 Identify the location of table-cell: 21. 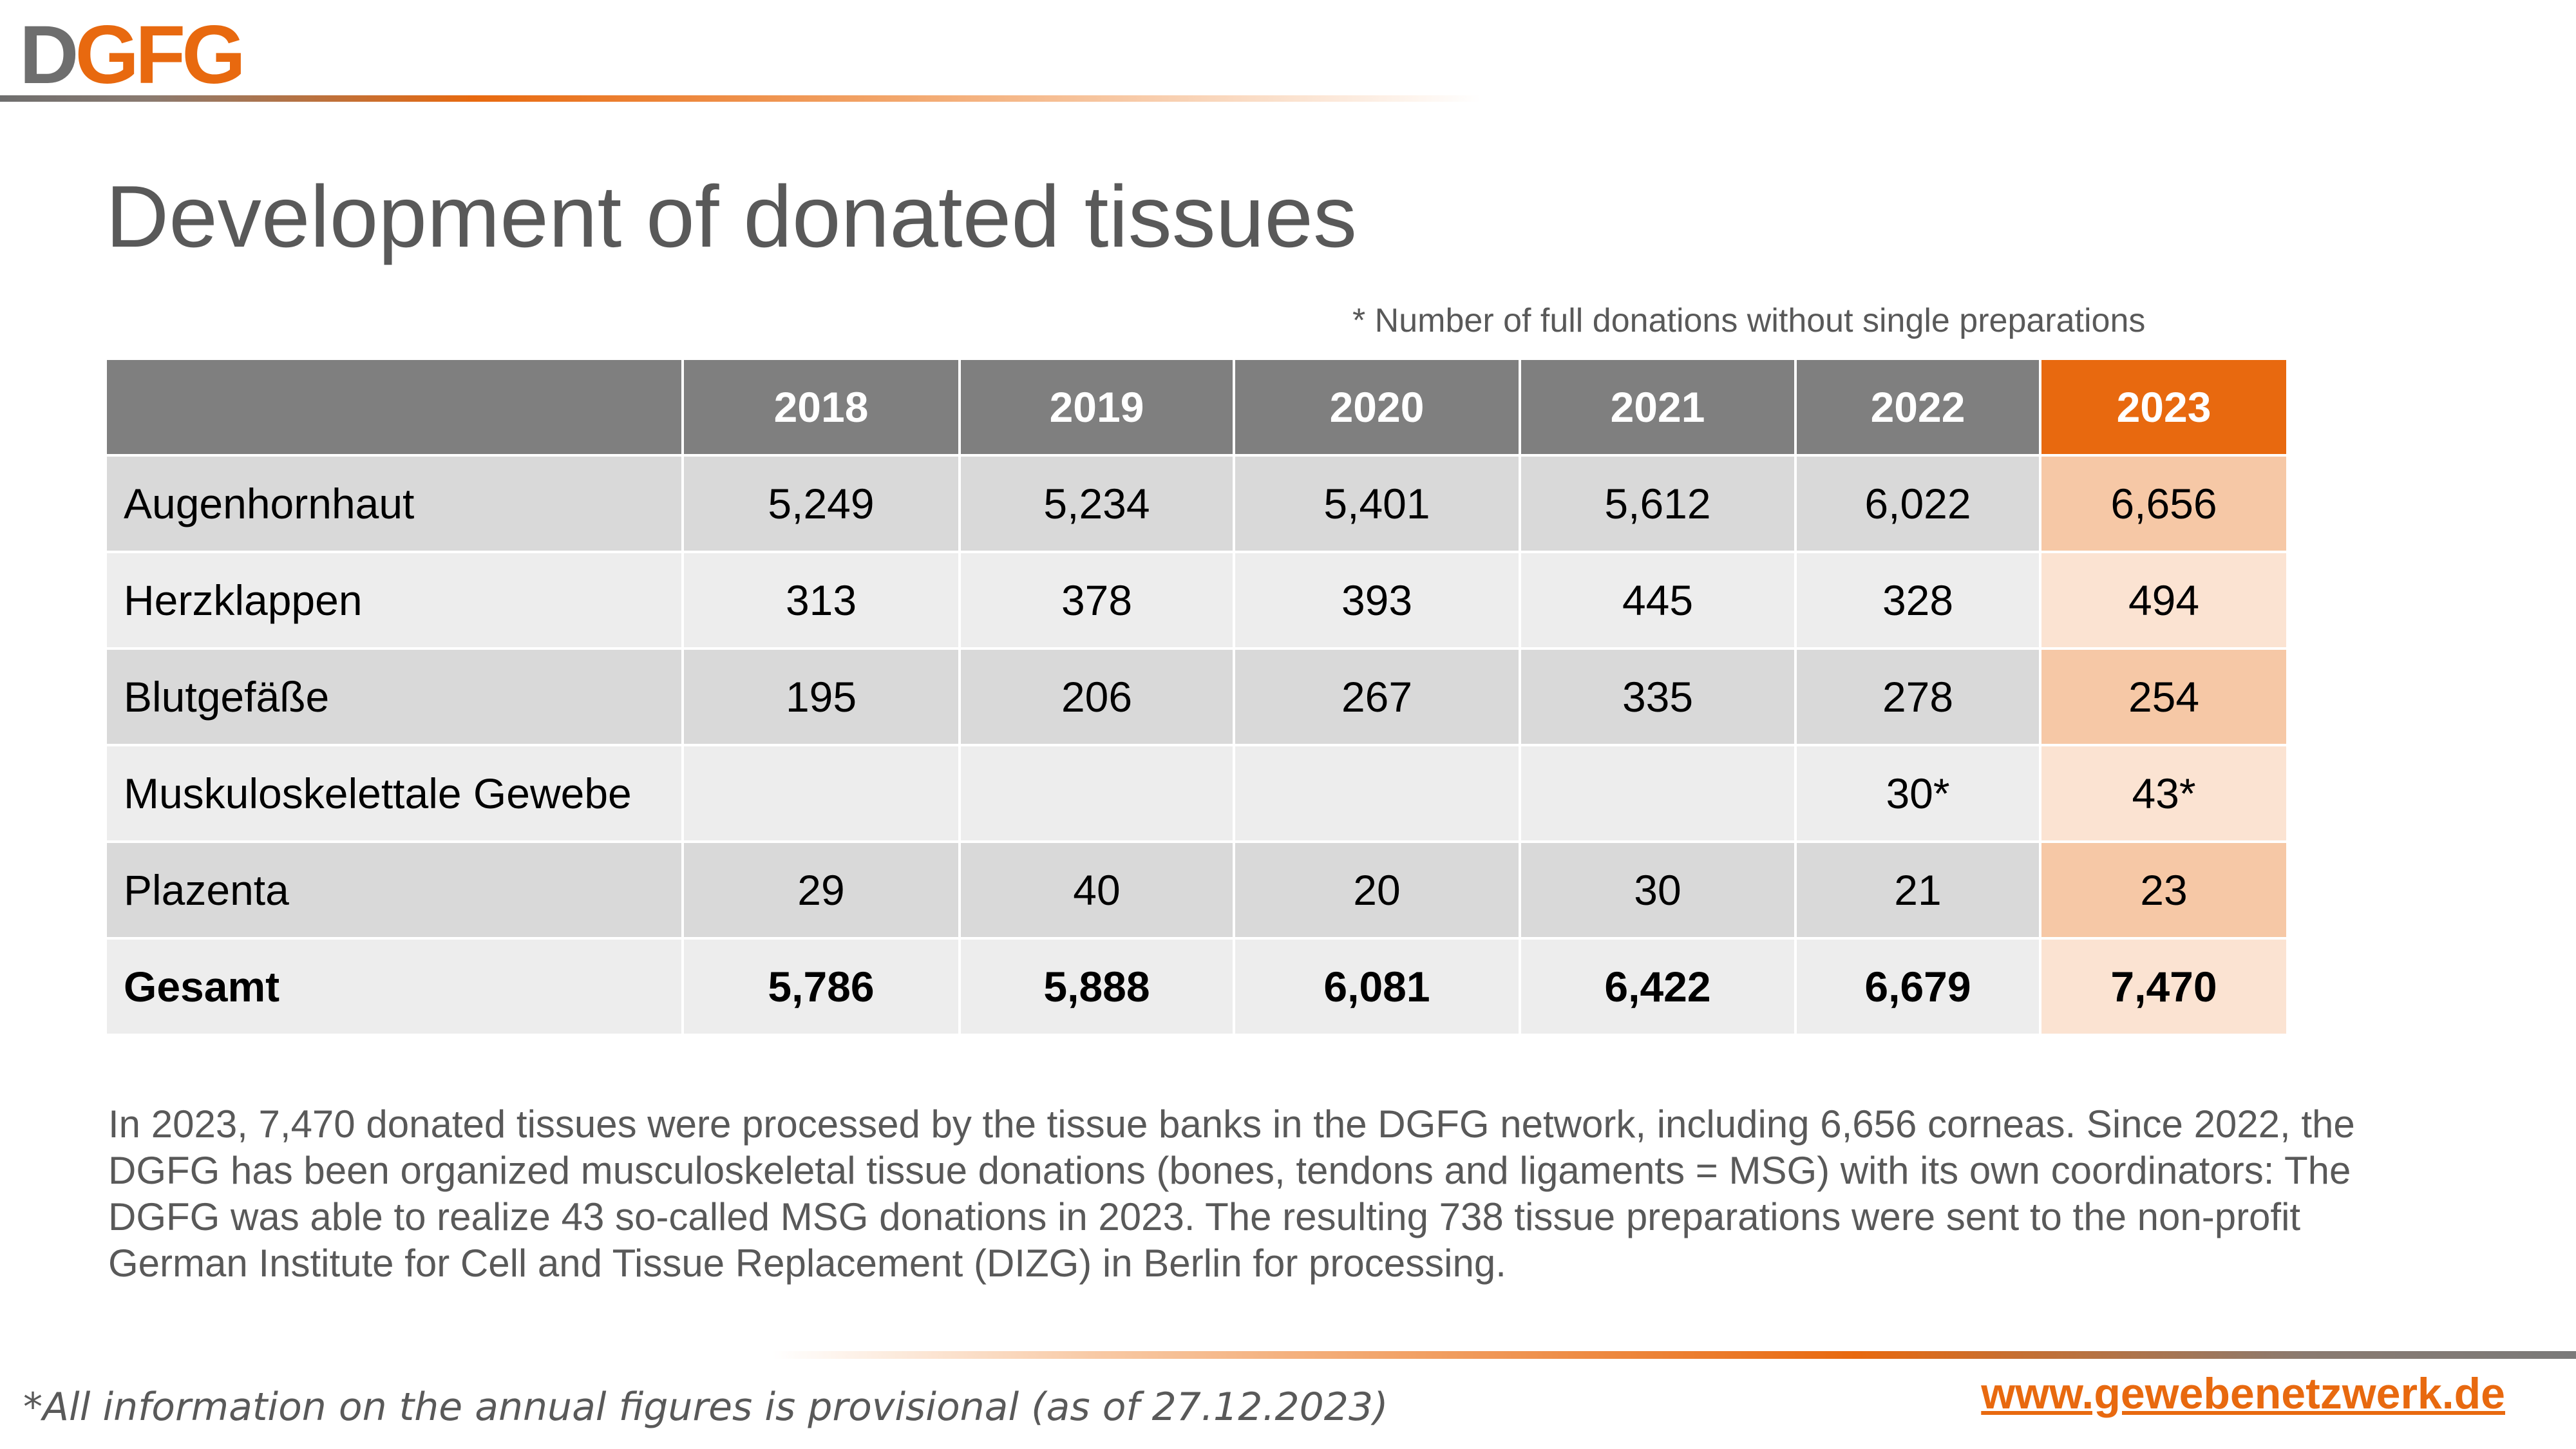
(1917, 890).